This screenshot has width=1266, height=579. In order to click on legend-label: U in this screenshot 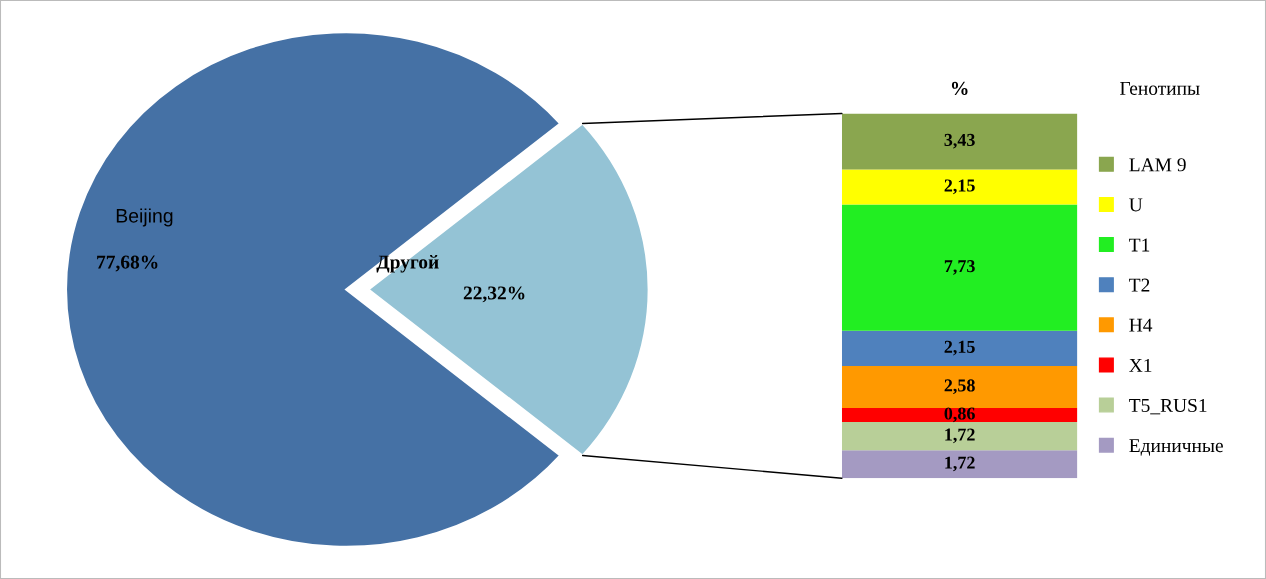, I will do `click(1136, 205)`.